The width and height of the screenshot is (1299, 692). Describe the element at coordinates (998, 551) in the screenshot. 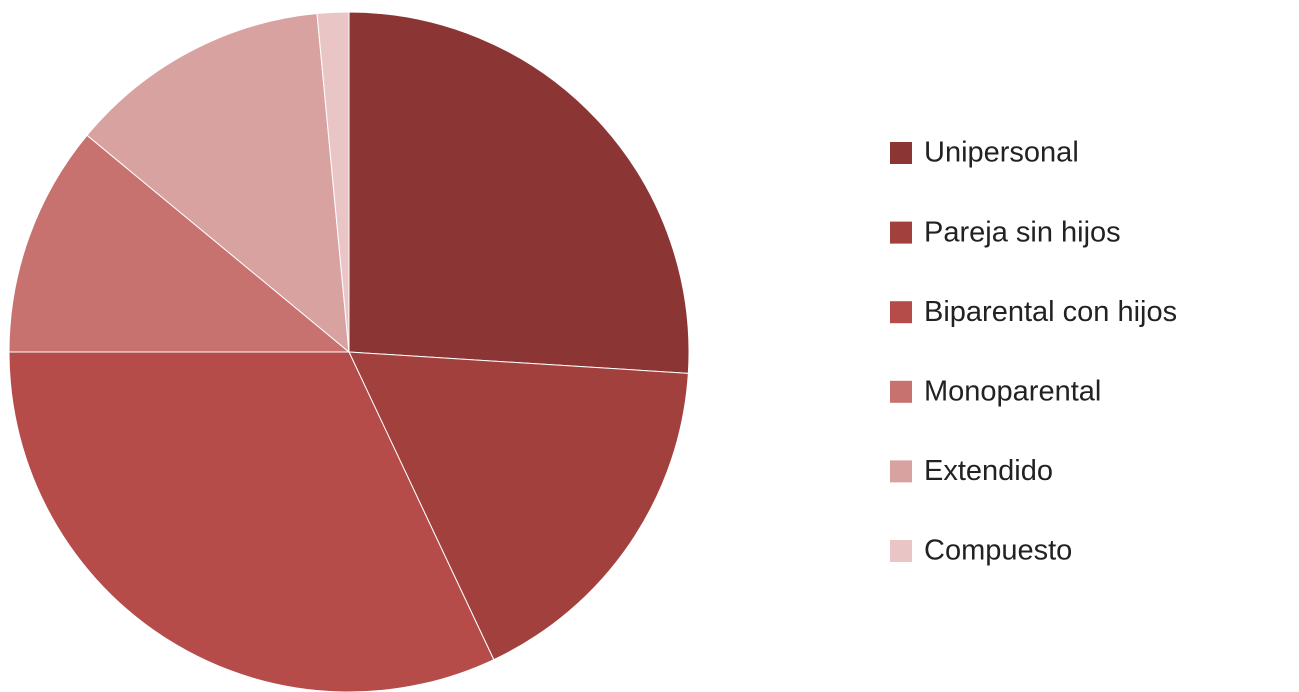

I see `legend-label: Compuesto` at that location.